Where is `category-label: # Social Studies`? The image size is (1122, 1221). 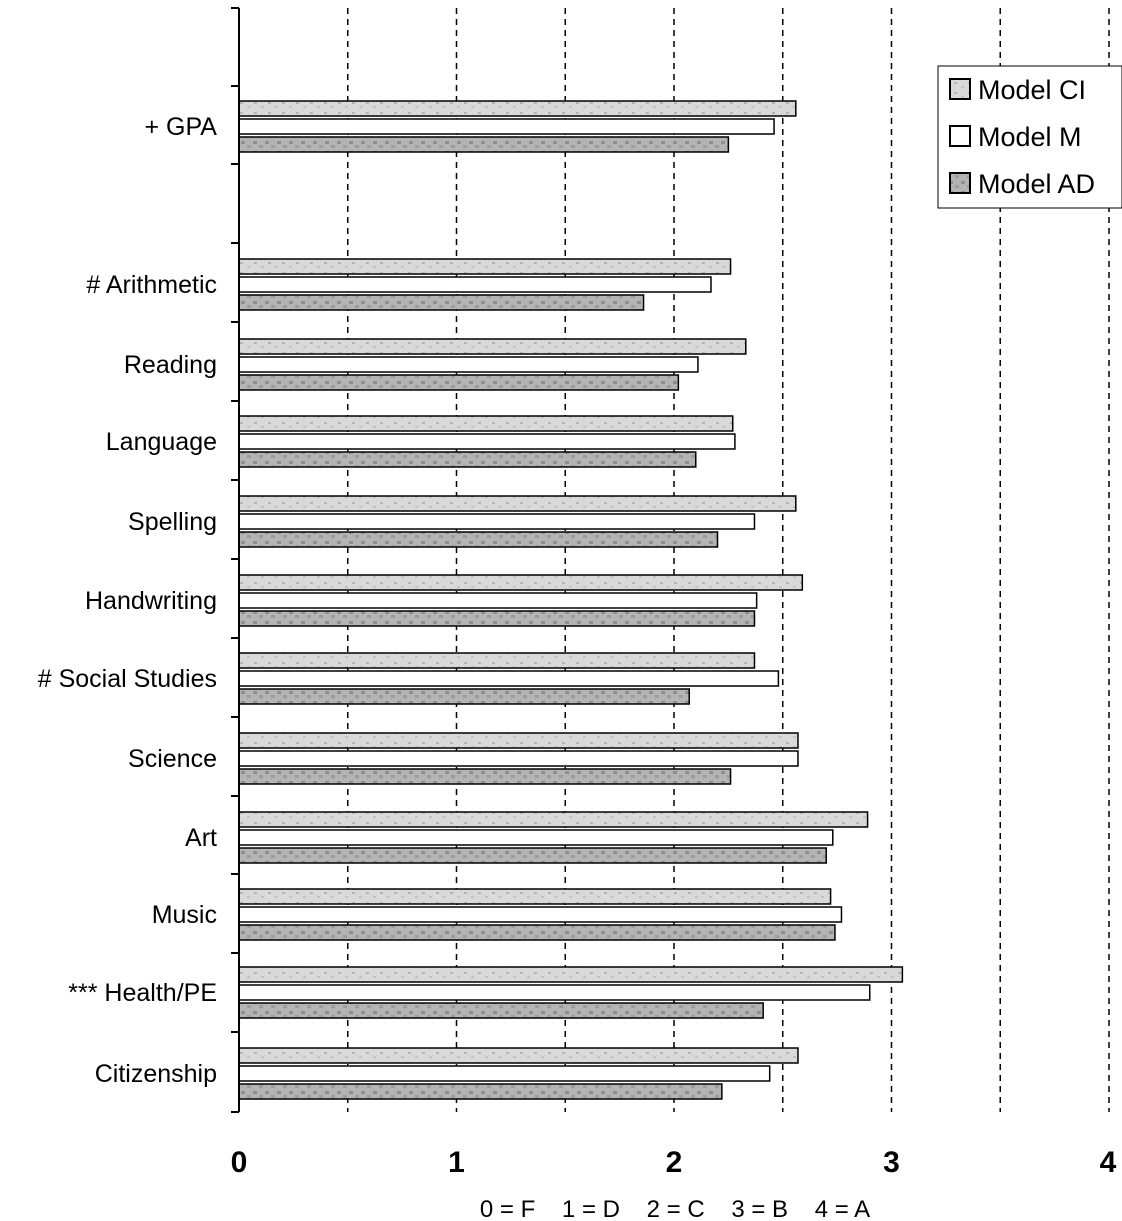 category-label: # Social Studies is located at coordinates (127, 679).